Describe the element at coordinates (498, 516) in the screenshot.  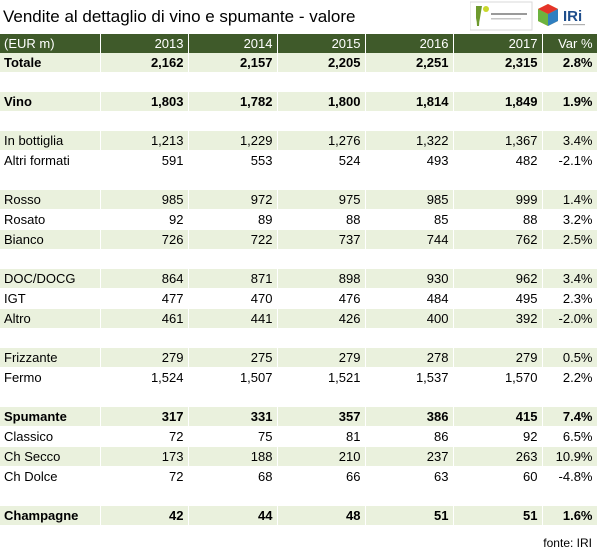
I see `value-cell: 51` at that location.